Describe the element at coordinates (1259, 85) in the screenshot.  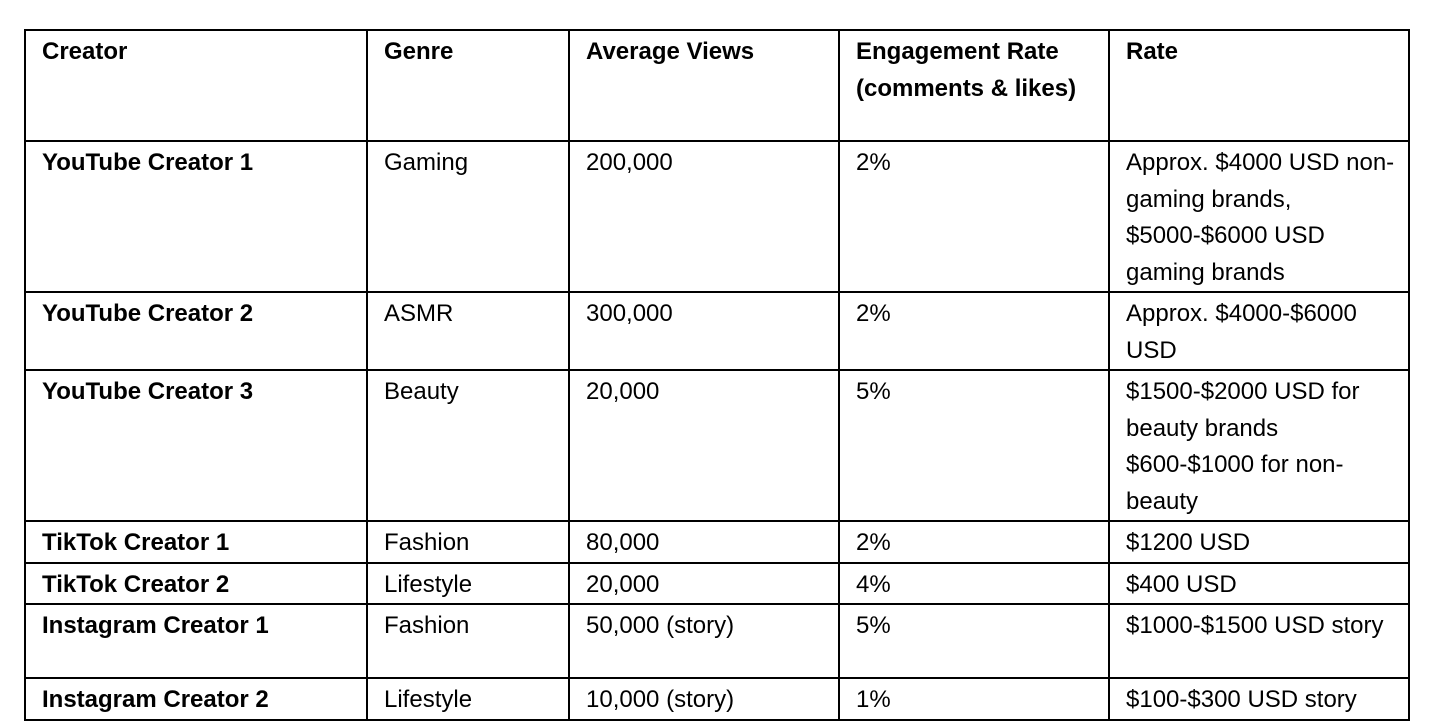
I see `header-rate: Rate` at that location.